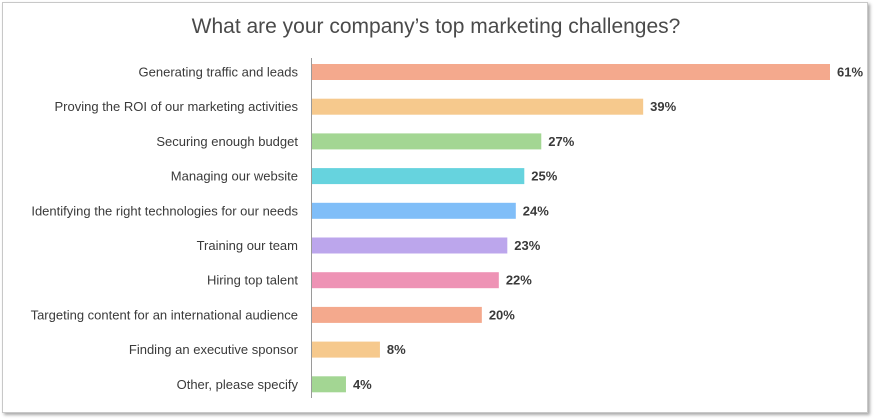 The image size is (874, 419). I want to click on category-label: Hiring top talent, so click(252, 280).